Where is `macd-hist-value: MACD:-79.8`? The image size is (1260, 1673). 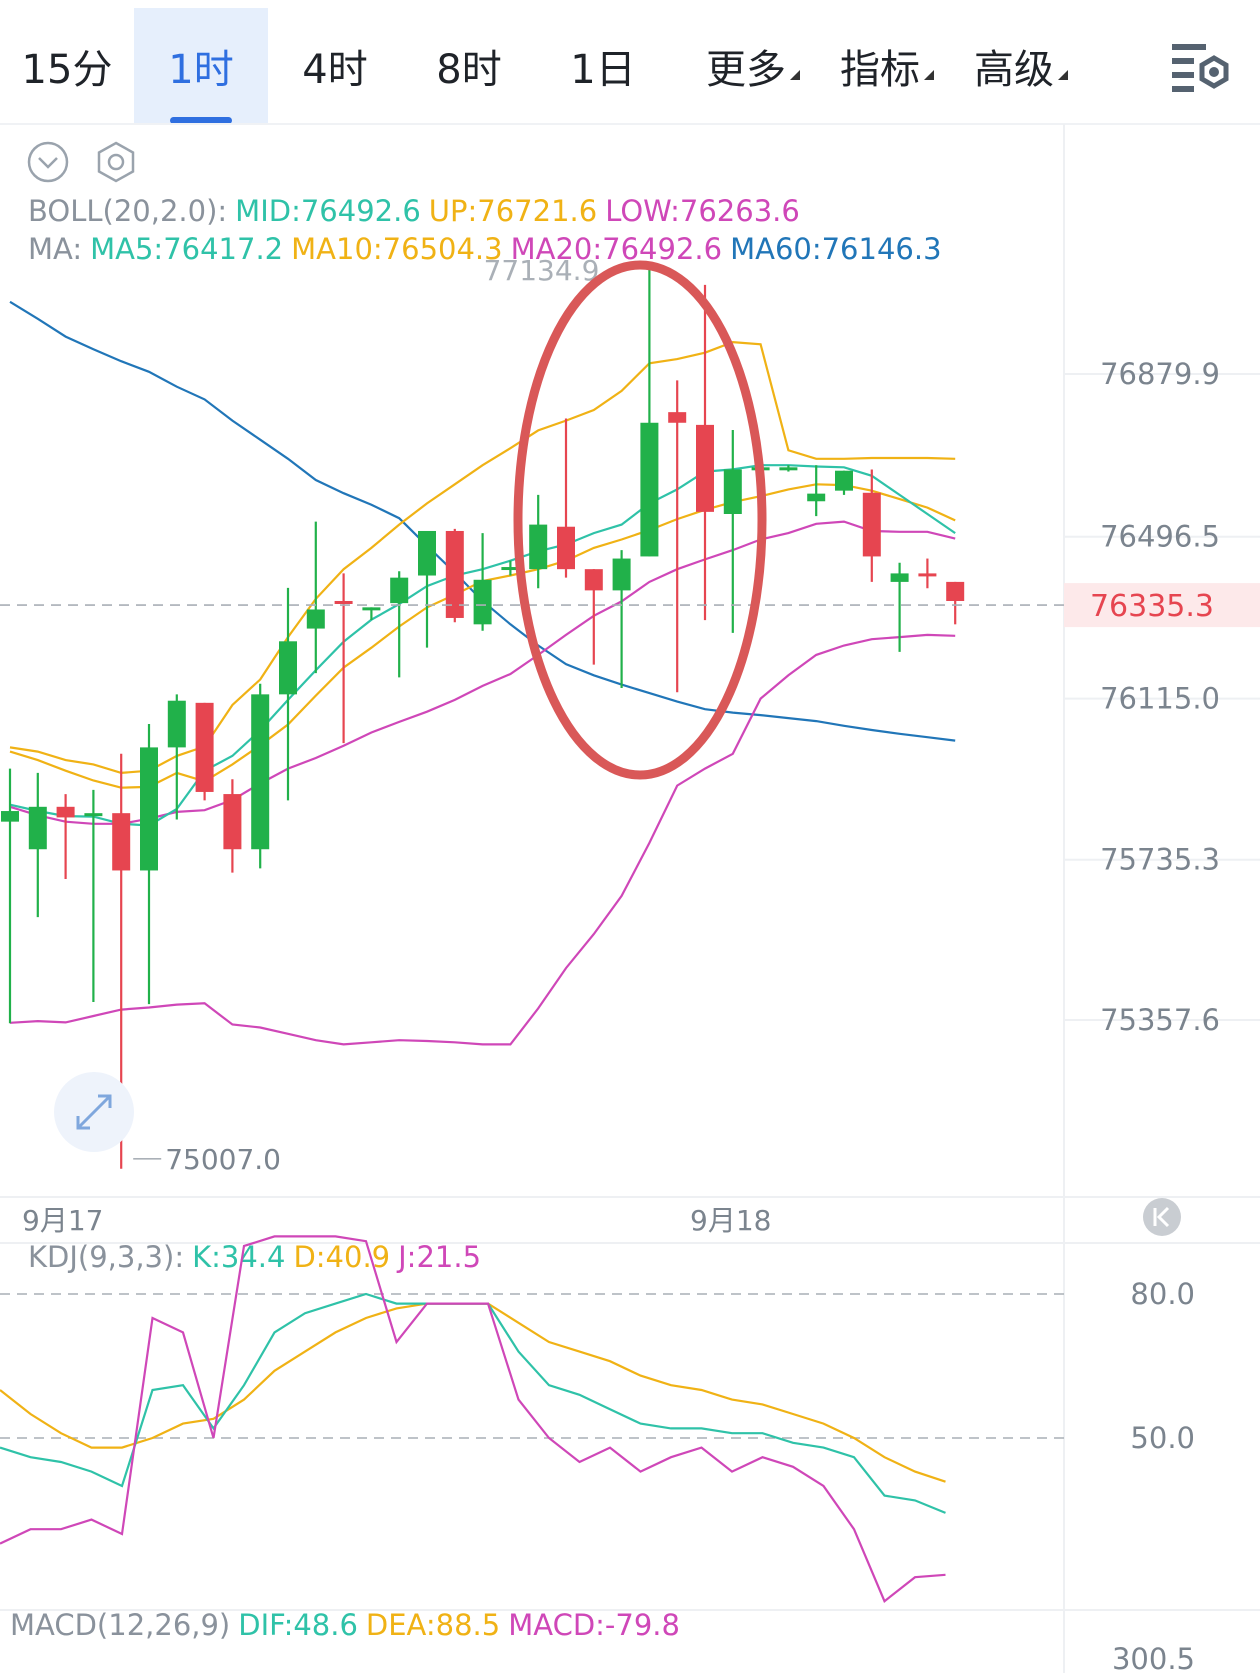
macd-hist-value: MACD:-79.8 is located at coordinates (594, 1625).